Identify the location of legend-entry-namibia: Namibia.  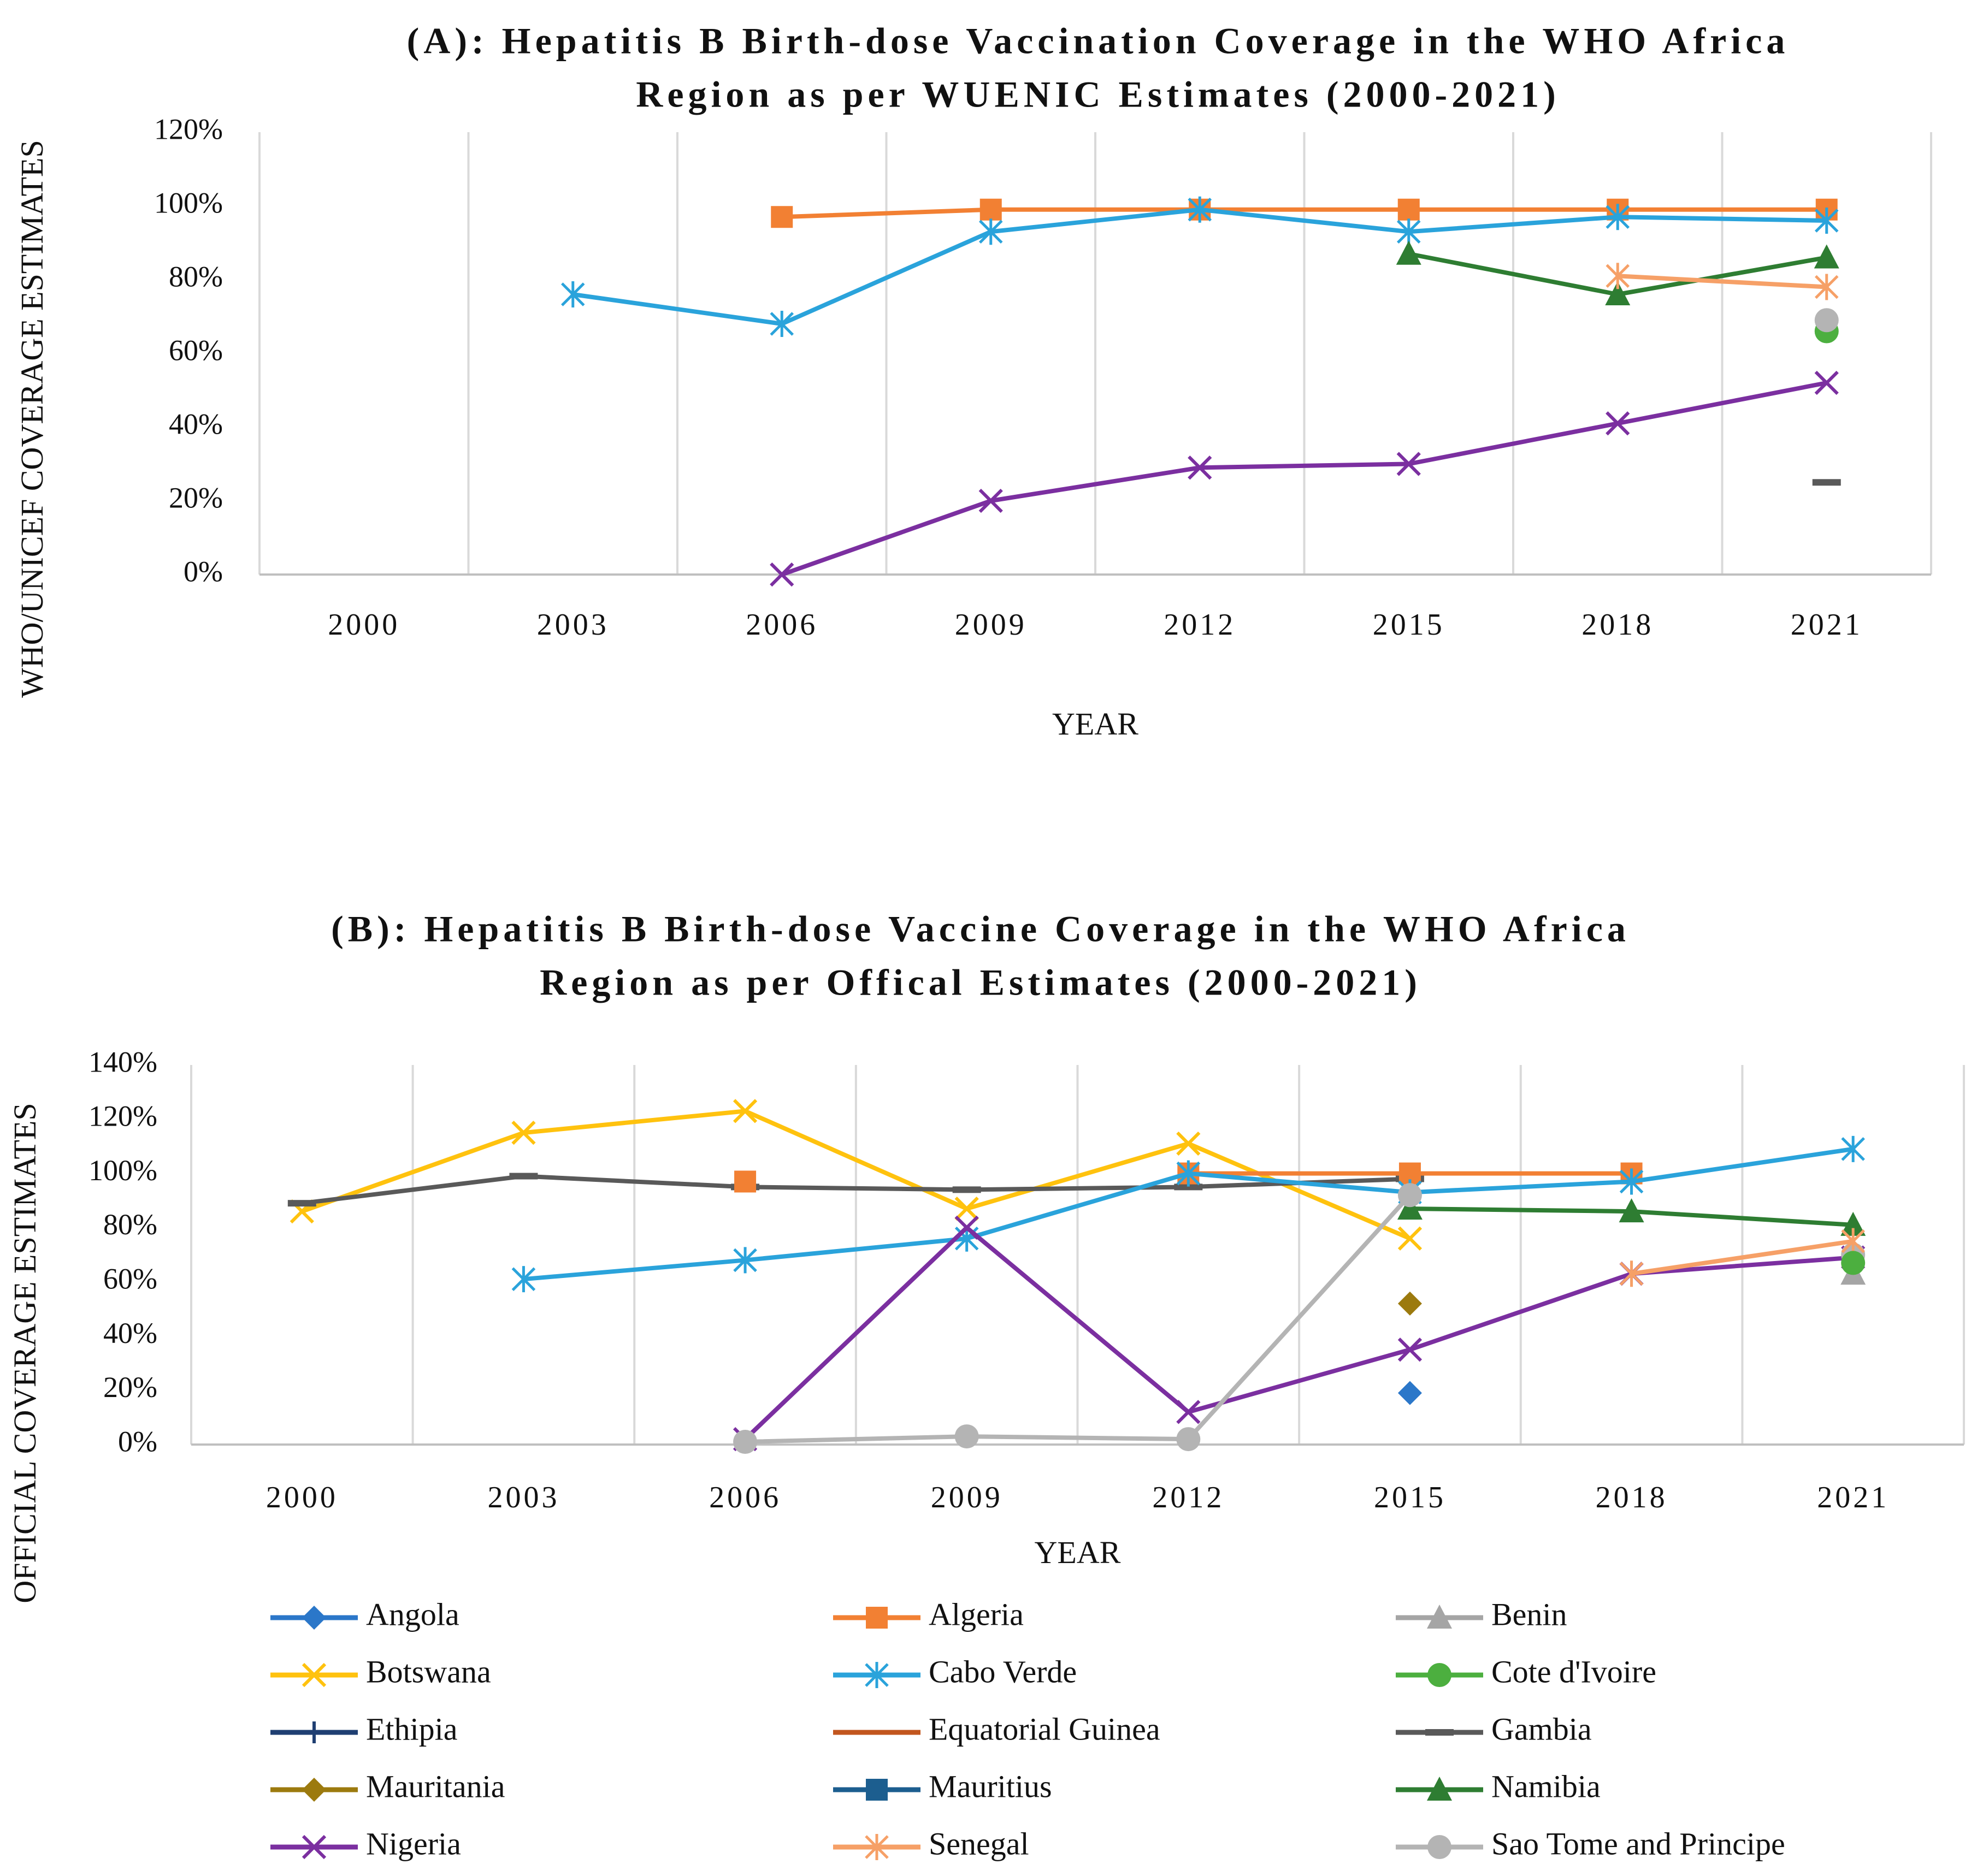
(1498, 1786).